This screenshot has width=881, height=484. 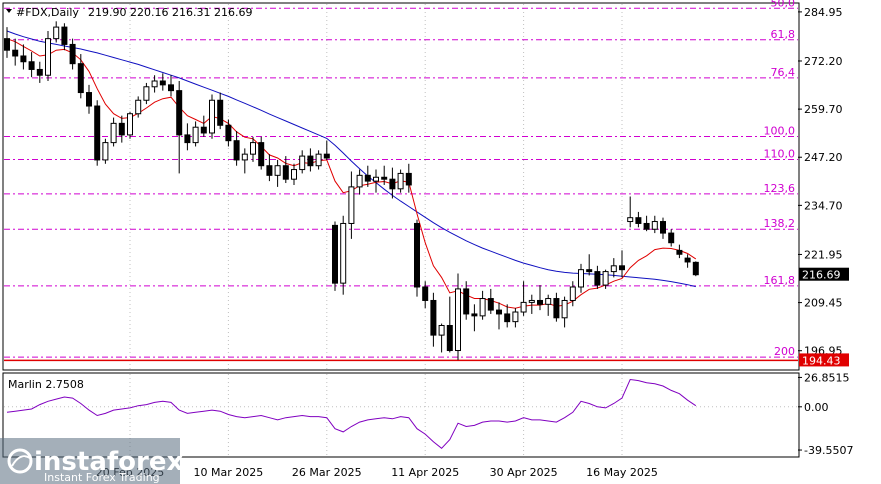 What do you see at coordinates (783, 34) in the screenshot?
I see `fib-level-label: 61,8` at bounding box center [783, 34].